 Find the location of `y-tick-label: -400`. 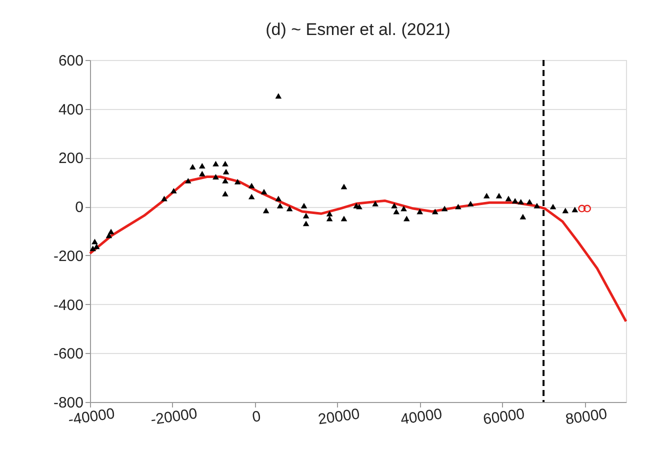

y-tick-label: -400 is located at coordinates (68, 305).